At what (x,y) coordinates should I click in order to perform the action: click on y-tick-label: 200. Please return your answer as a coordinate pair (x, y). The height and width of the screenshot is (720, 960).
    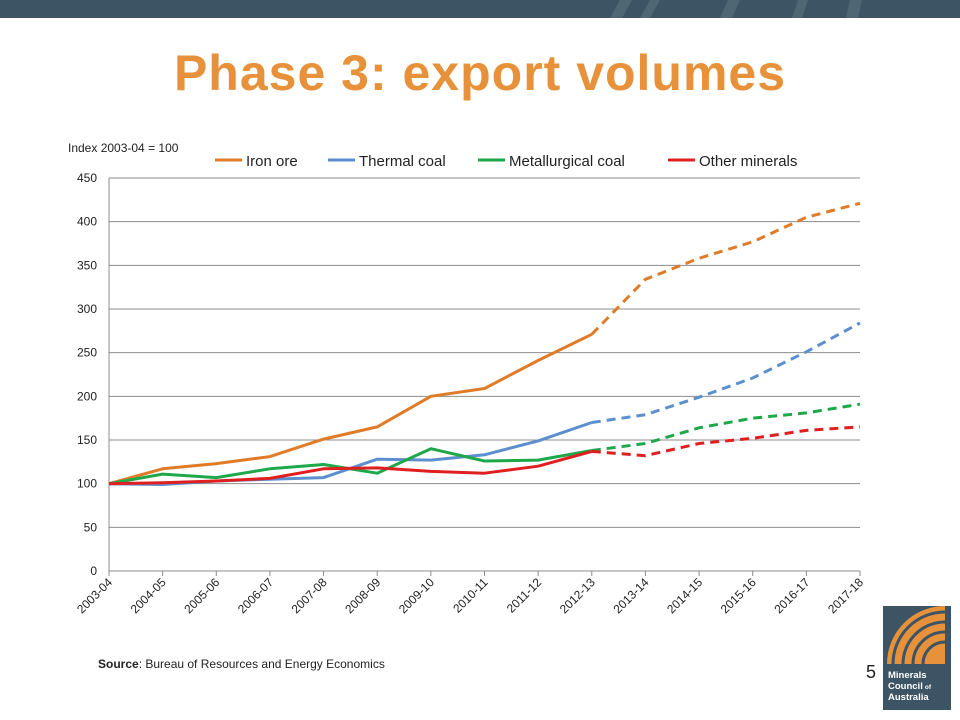
    Looking at the image, I should click on (87, 396).